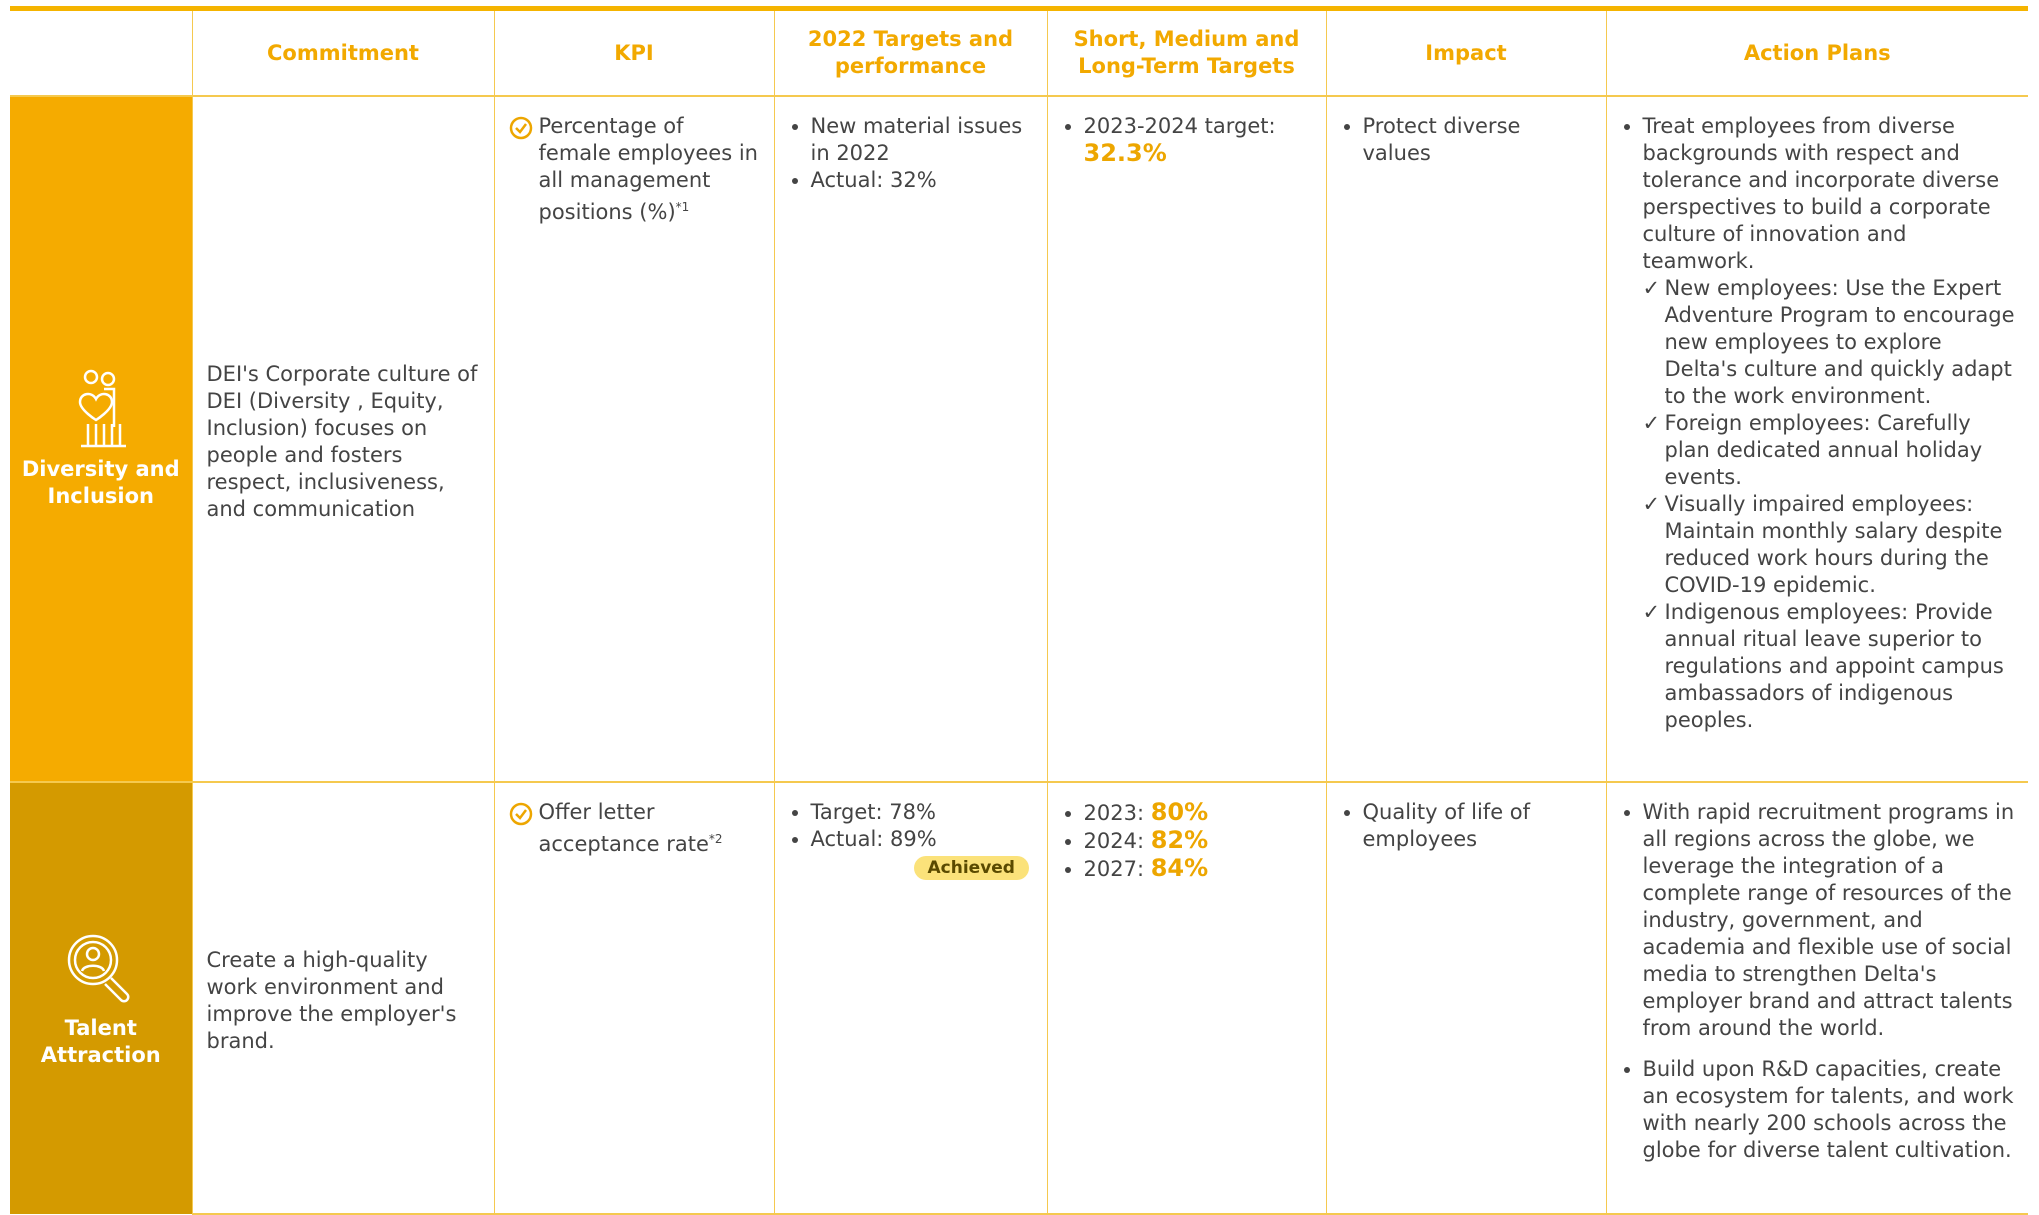 This screenshot has width=2039, height=1215. What do you see at coordinates (1465, 54) in the screenshot?
I see `header: Impact` at bounding box center [1465, 54].